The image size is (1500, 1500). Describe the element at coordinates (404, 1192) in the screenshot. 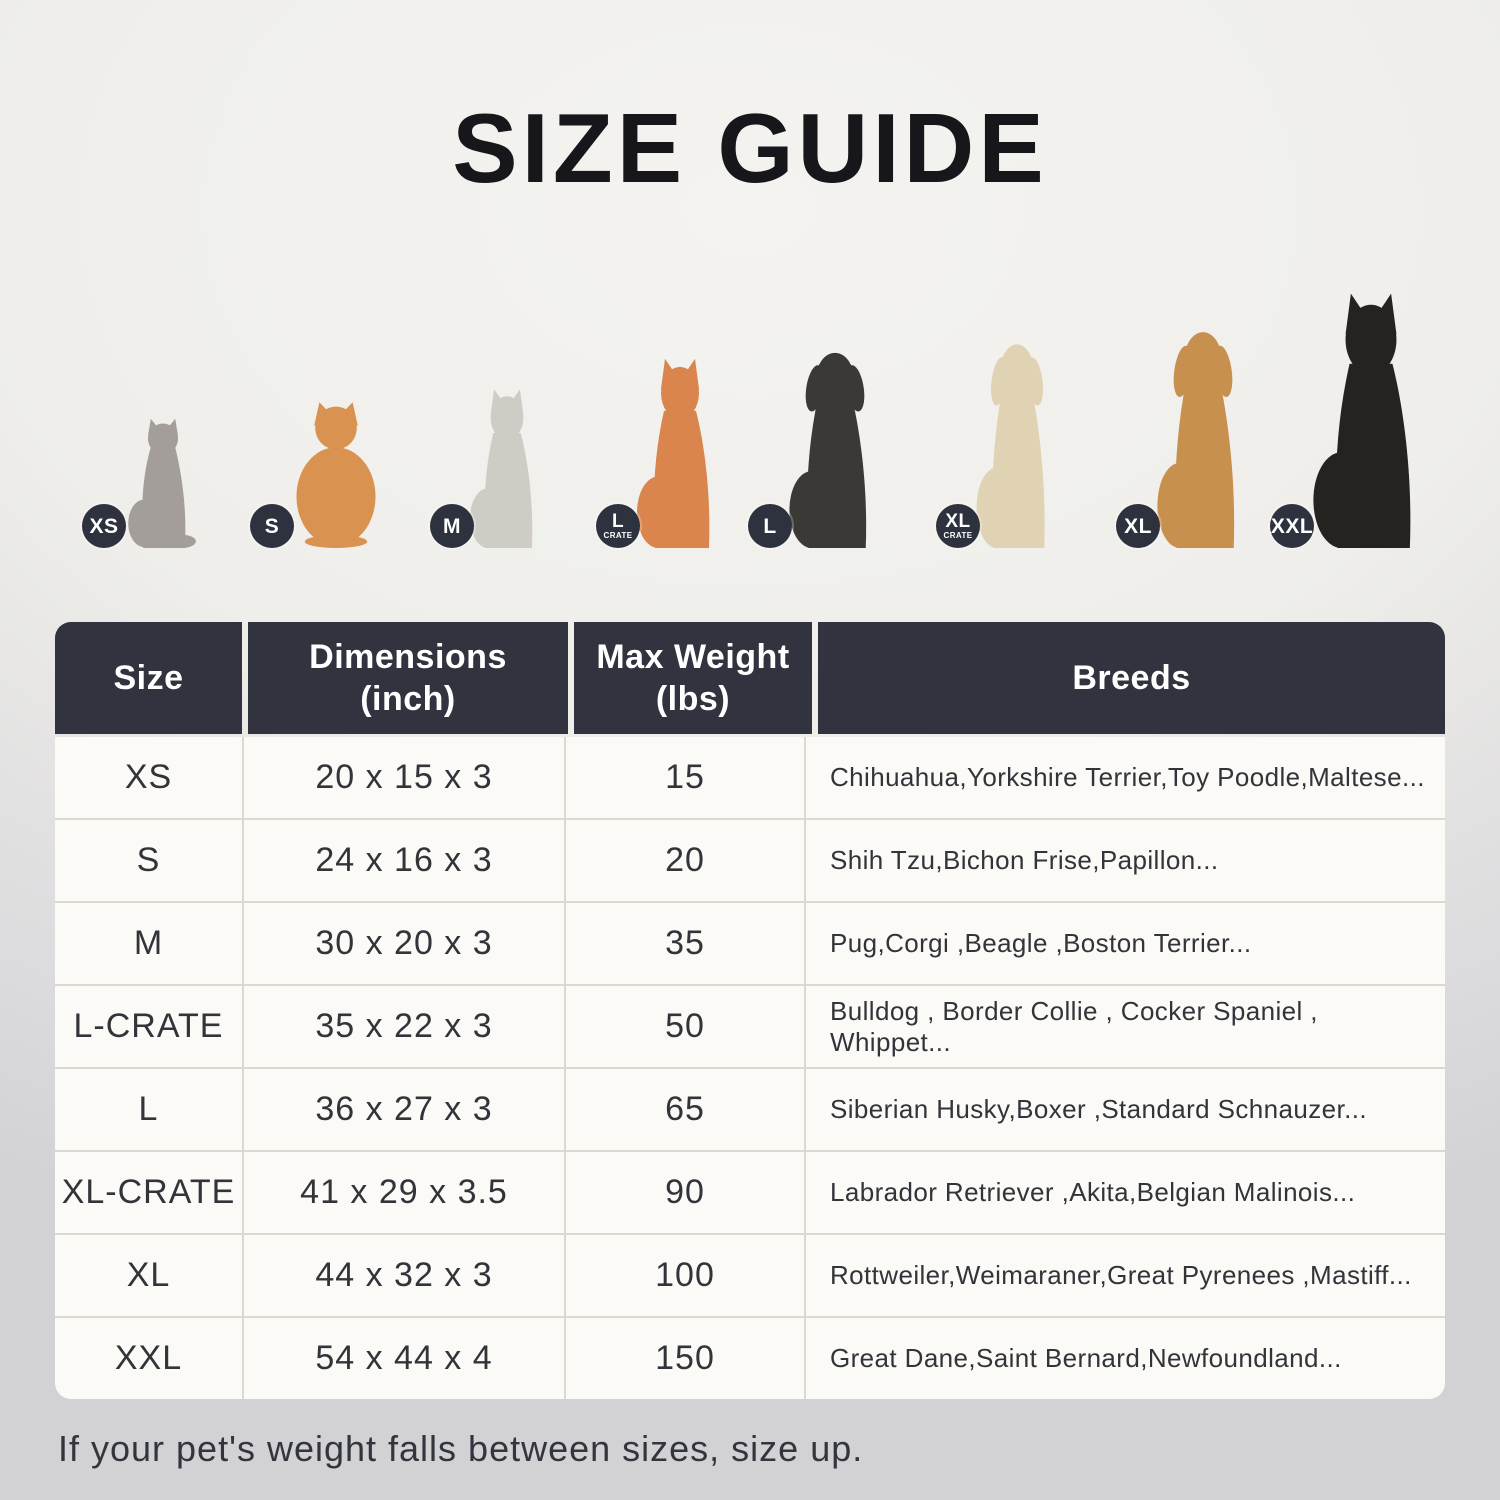

I see `cell-dimensions: 41 x 29 x 3.5` at that location.